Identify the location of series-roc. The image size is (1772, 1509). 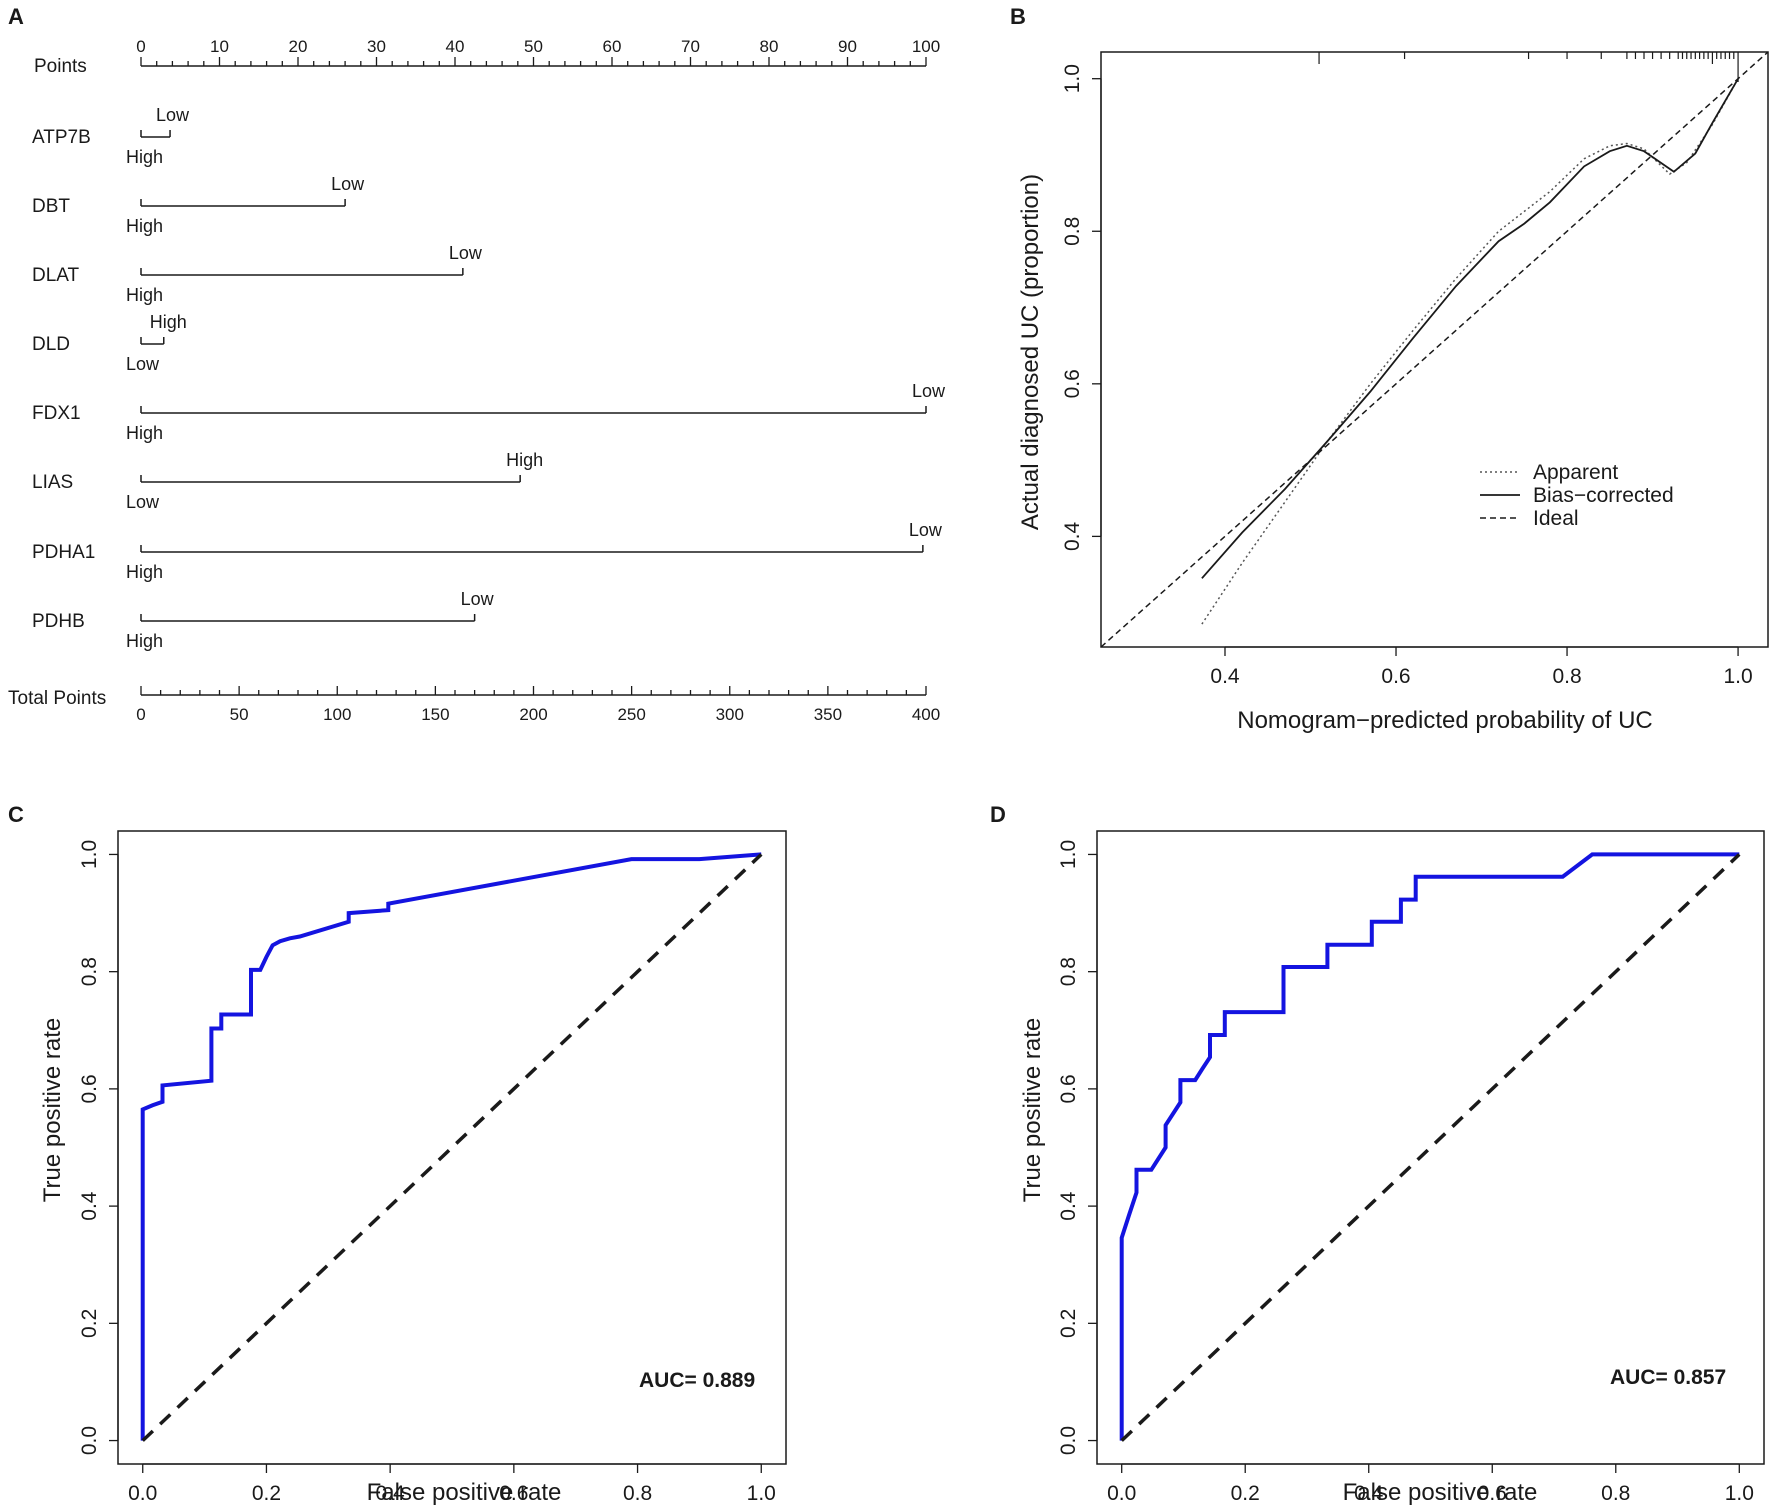
(1429, 1146).